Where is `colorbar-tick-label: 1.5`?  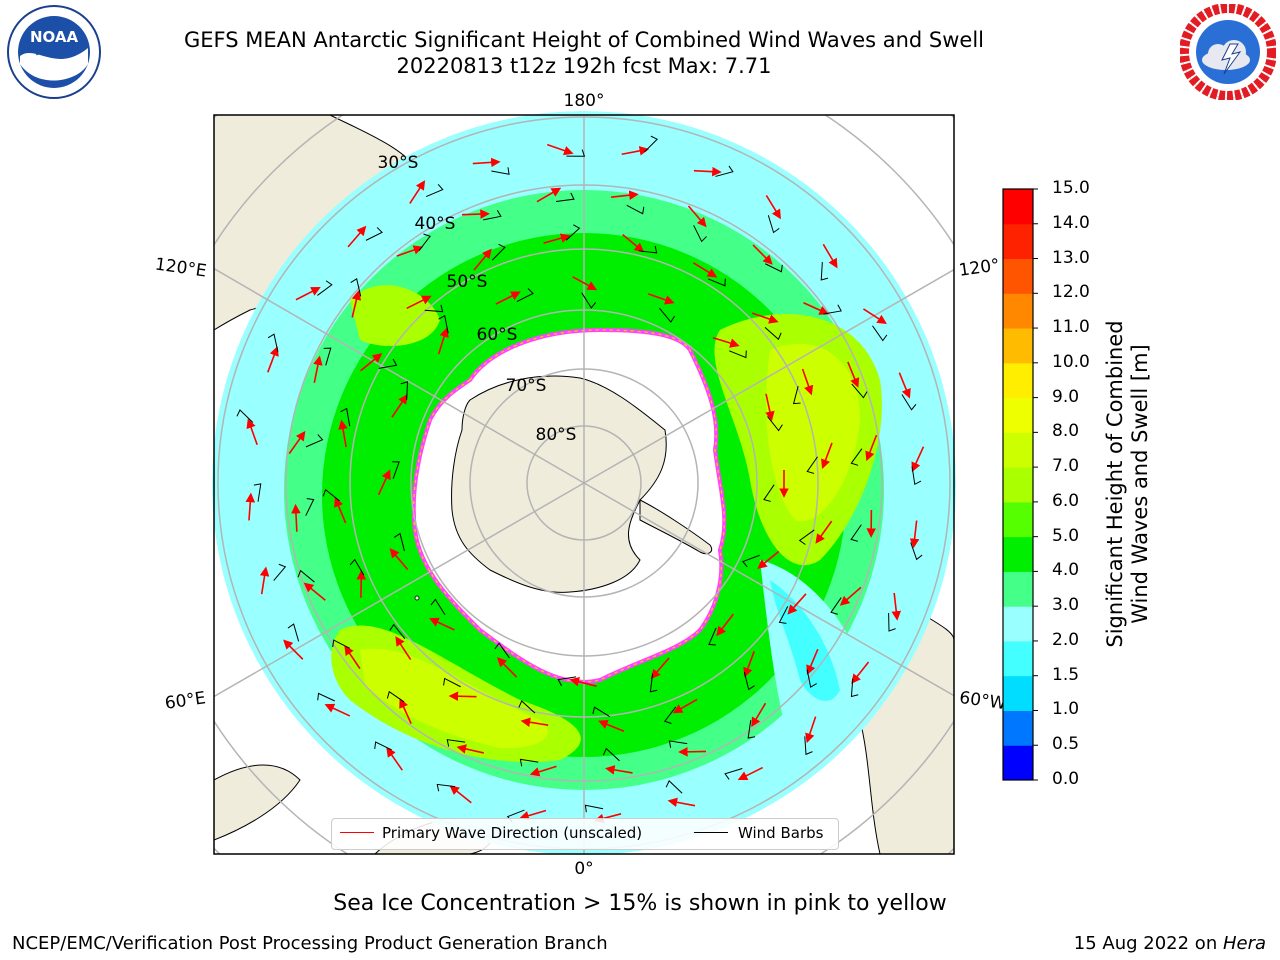
colorbar-tick-label: 1.5 is located at coordinates (1066, 674).